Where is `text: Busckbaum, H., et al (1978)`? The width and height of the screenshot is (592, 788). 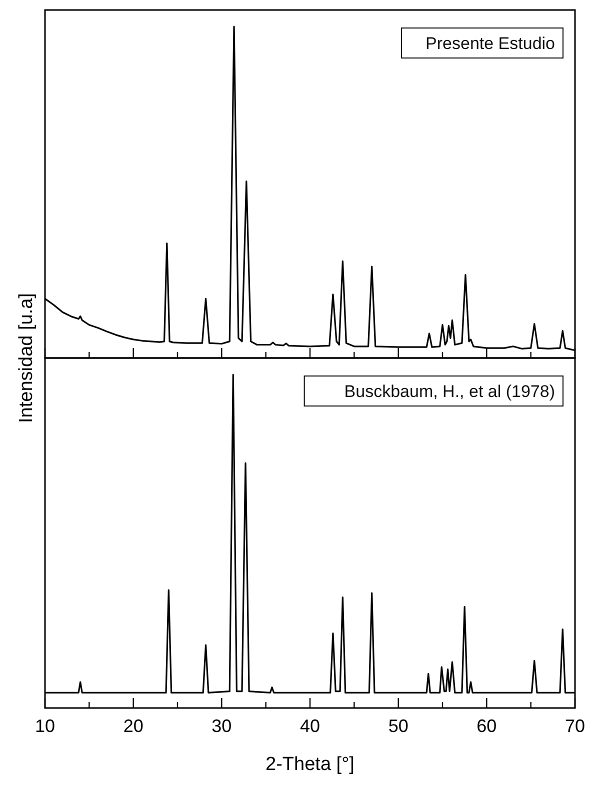
text: Busckbaum, H., et al (1978) is located at coordinates (449, 391).